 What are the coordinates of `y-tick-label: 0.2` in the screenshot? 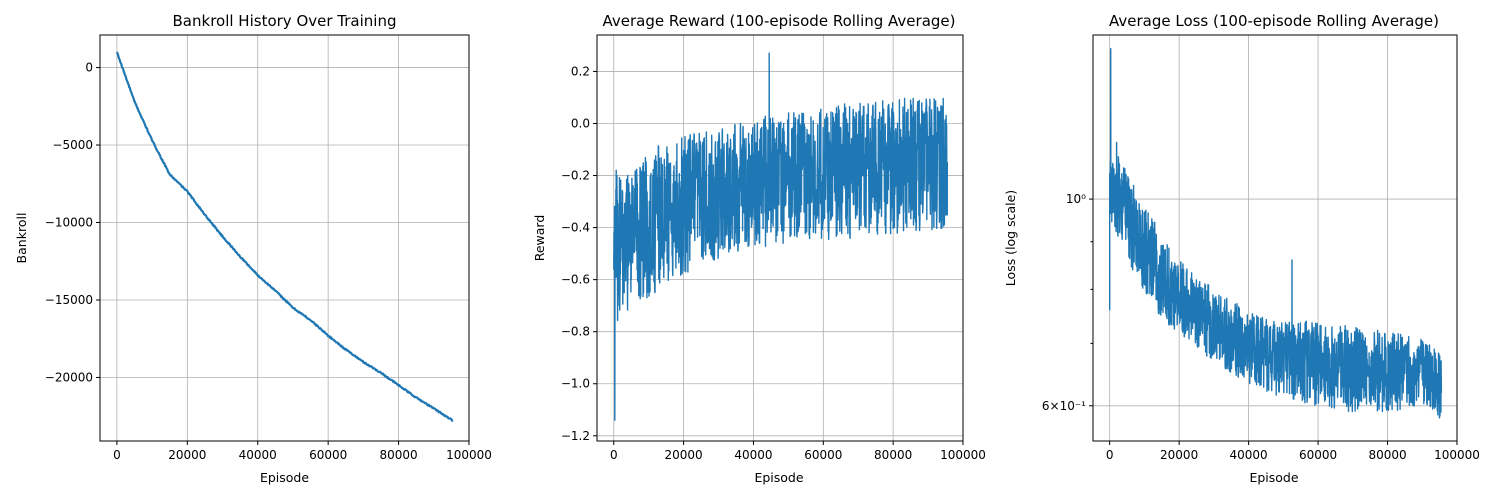 It's located at (580, 71).